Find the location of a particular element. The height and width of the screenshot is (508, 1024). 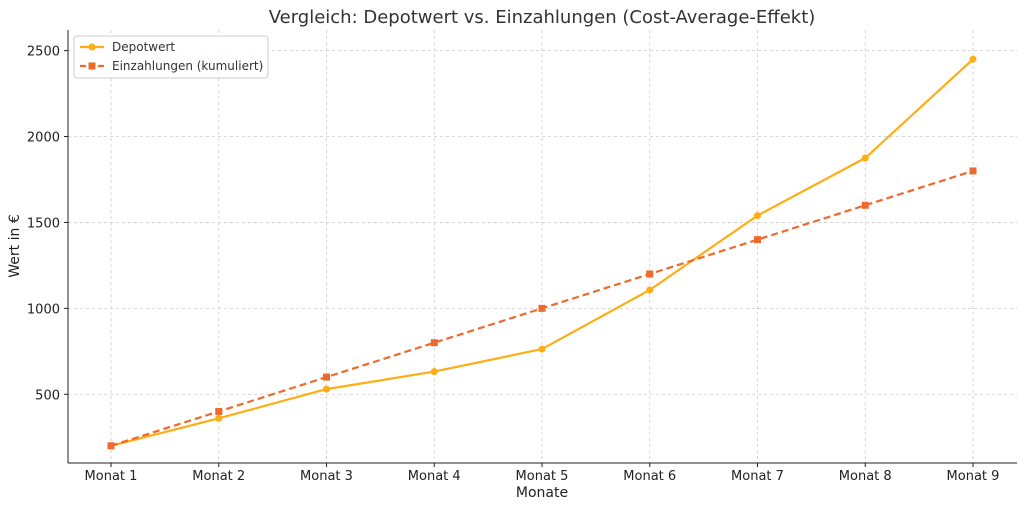

y-tick-label: 500 is located at coordinates (47, 395).